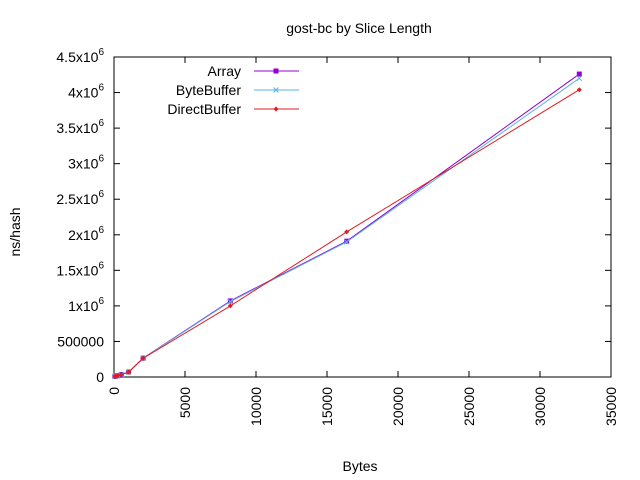  I want to click on y-tick-label: 4.5x10⁶, so click(80, 56).